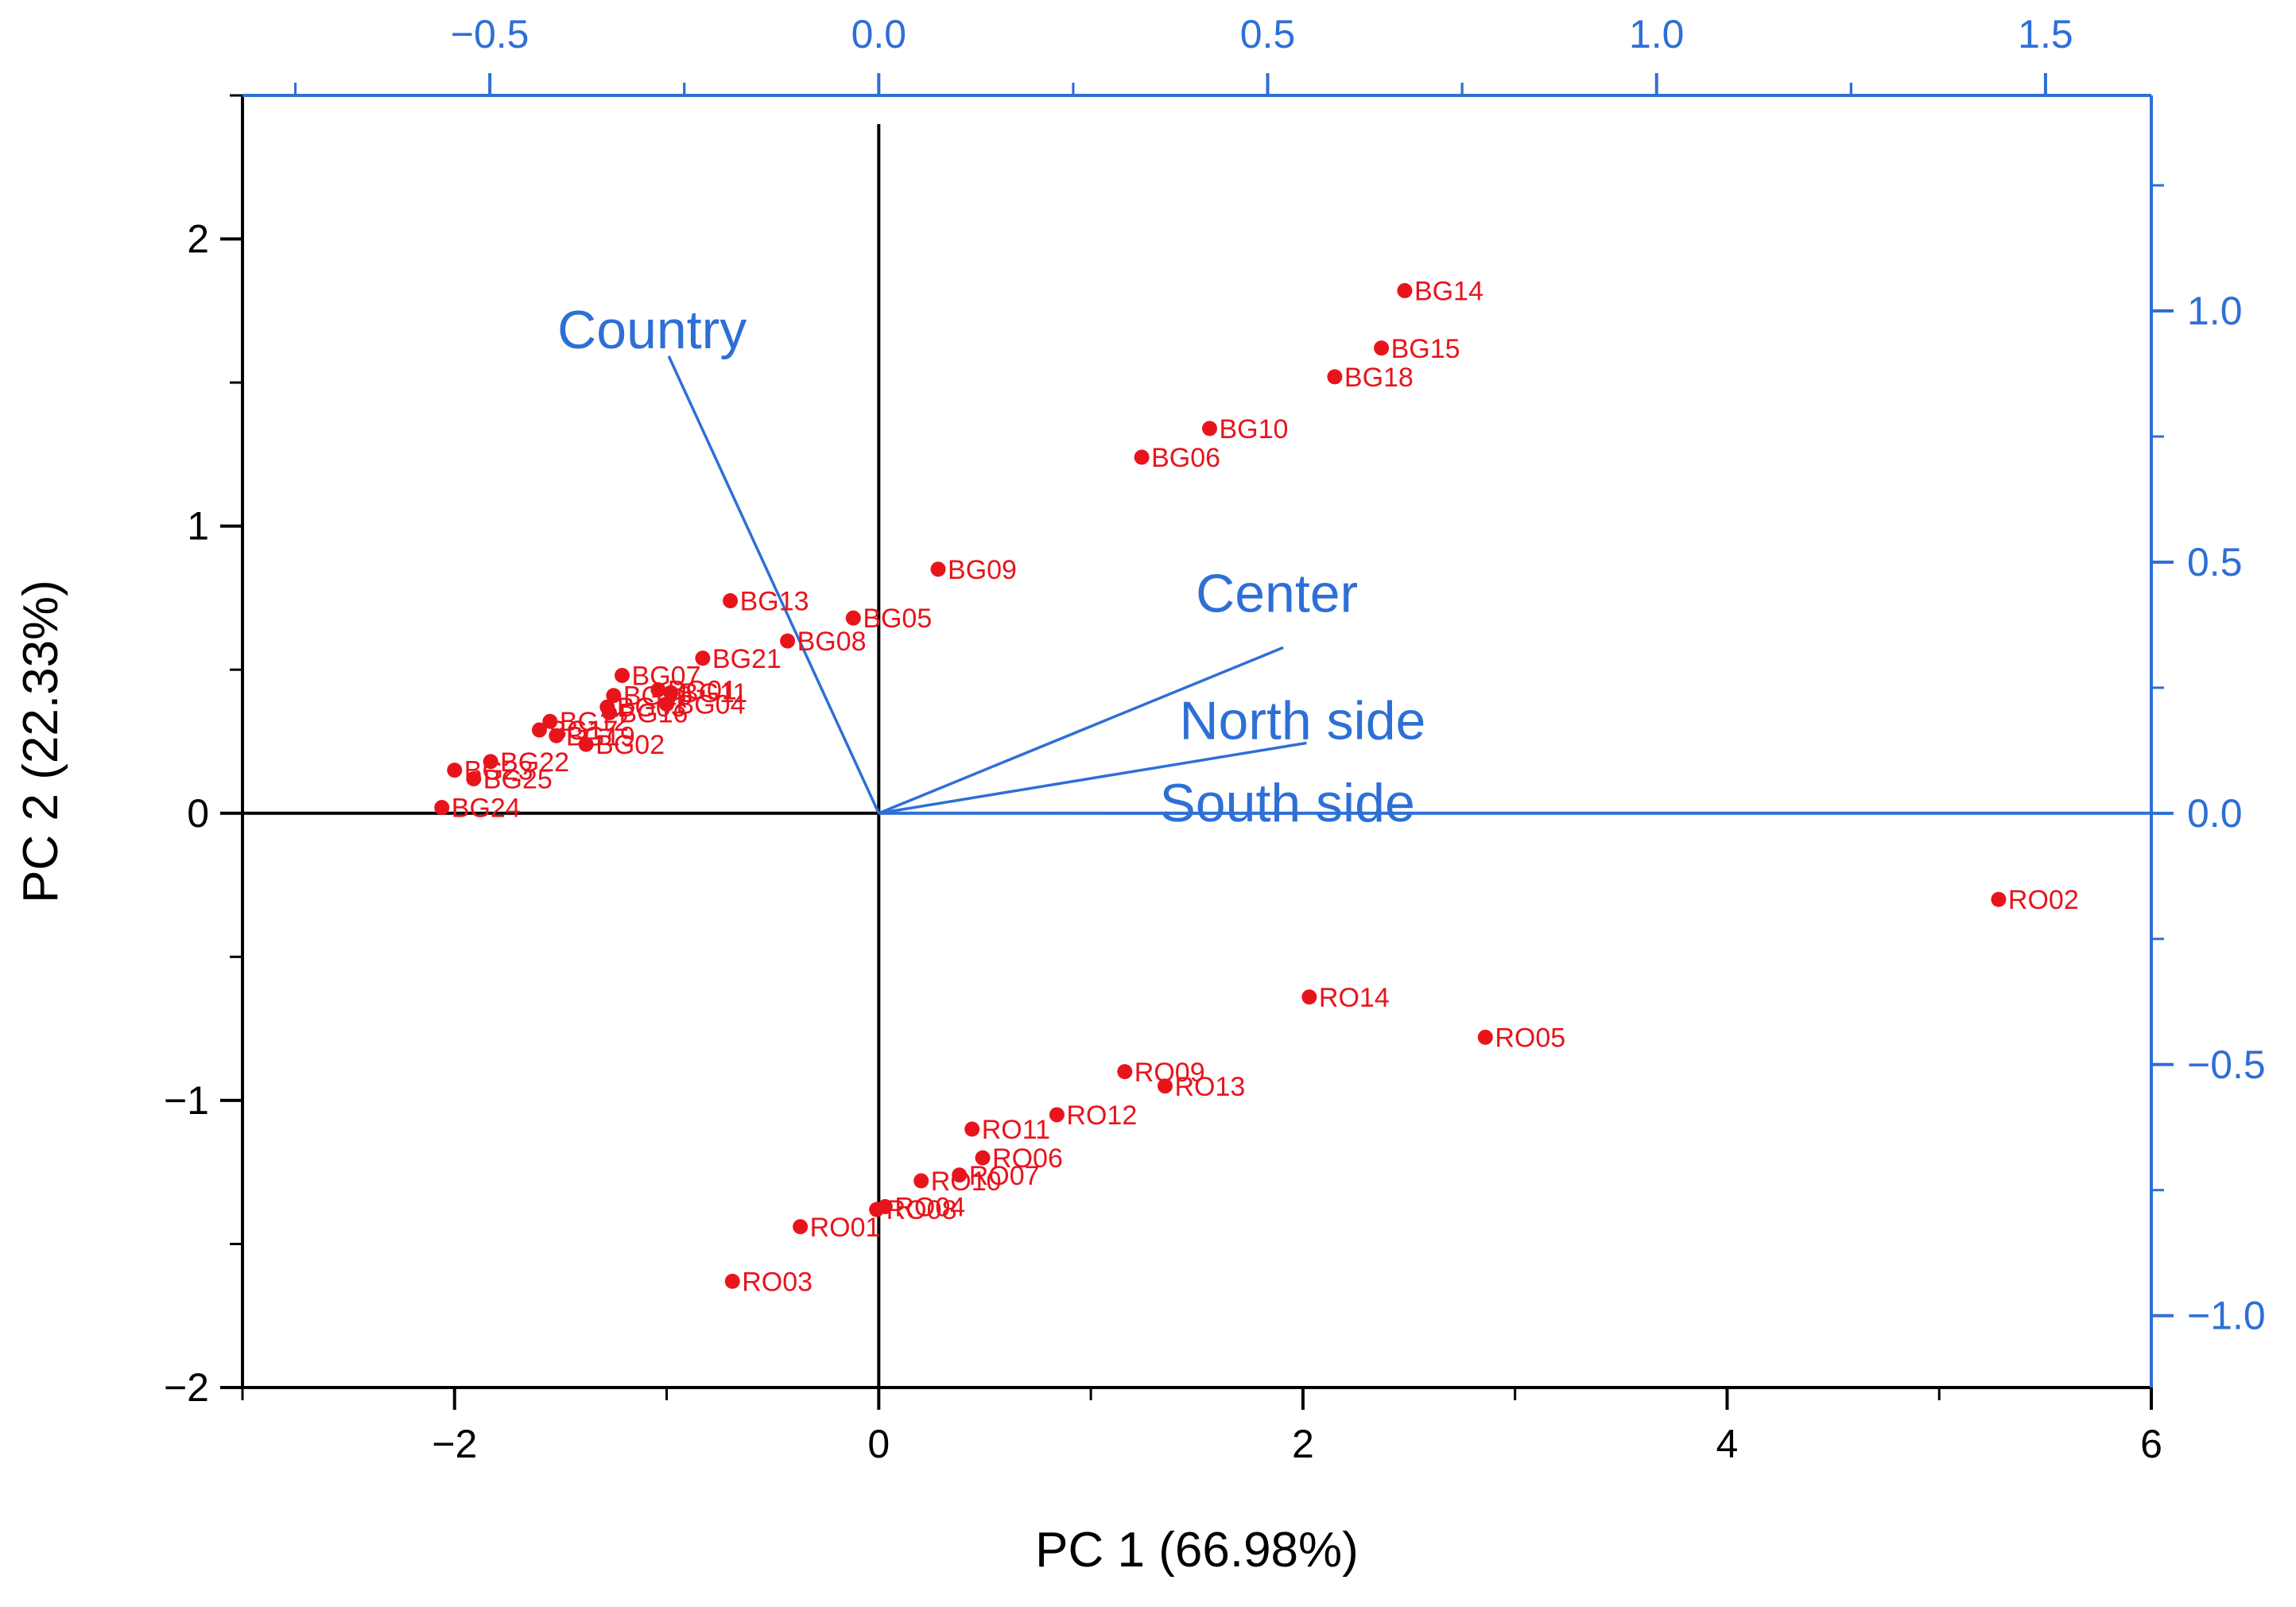 Image resolution: width=2296 pixels, height=1607 pixels. What do you see at coordinates (922, 1210) in the screenshot?
I see `score-point-label: RO08` at bounding box center [922, 1210].